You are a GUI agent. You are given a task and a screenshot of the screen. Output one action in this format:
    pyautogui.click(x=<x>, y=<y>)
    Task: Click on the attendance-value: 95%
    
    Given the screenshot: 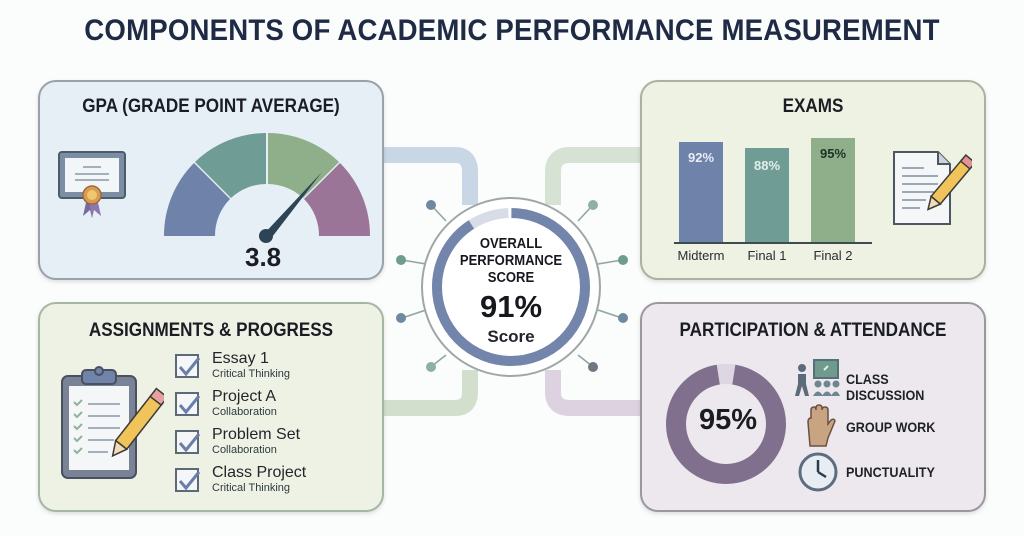 What is the action you would take?
    pyautogui.click(x=728, y=420)
    